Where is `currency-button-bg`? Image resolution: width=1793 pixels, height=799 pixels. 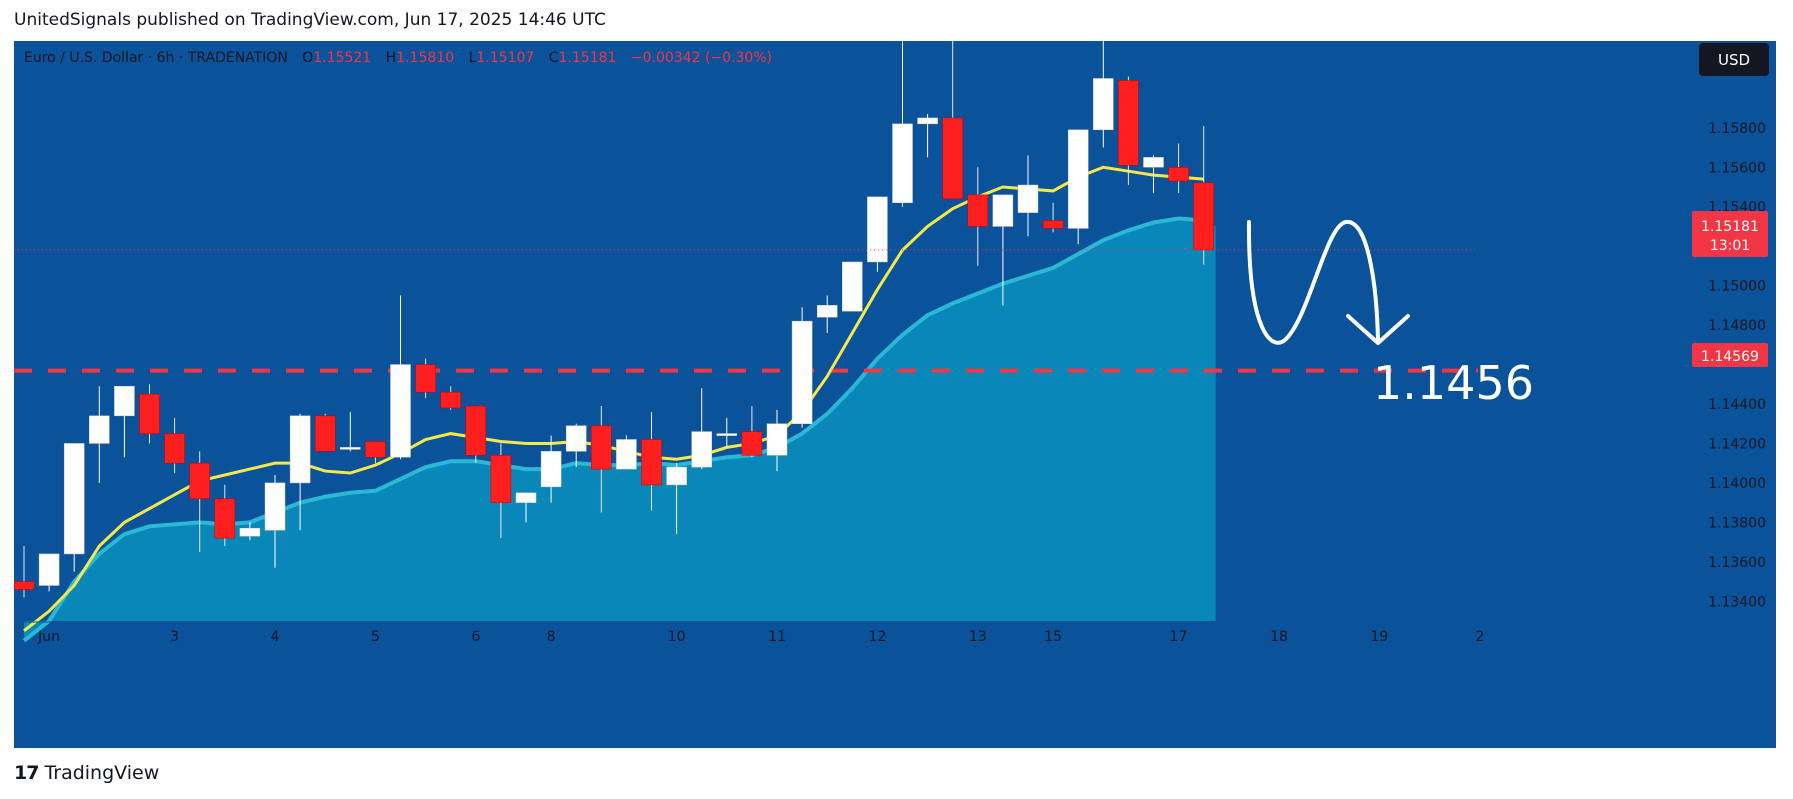 currency-button-bg is located at coordinates (1734, 59).